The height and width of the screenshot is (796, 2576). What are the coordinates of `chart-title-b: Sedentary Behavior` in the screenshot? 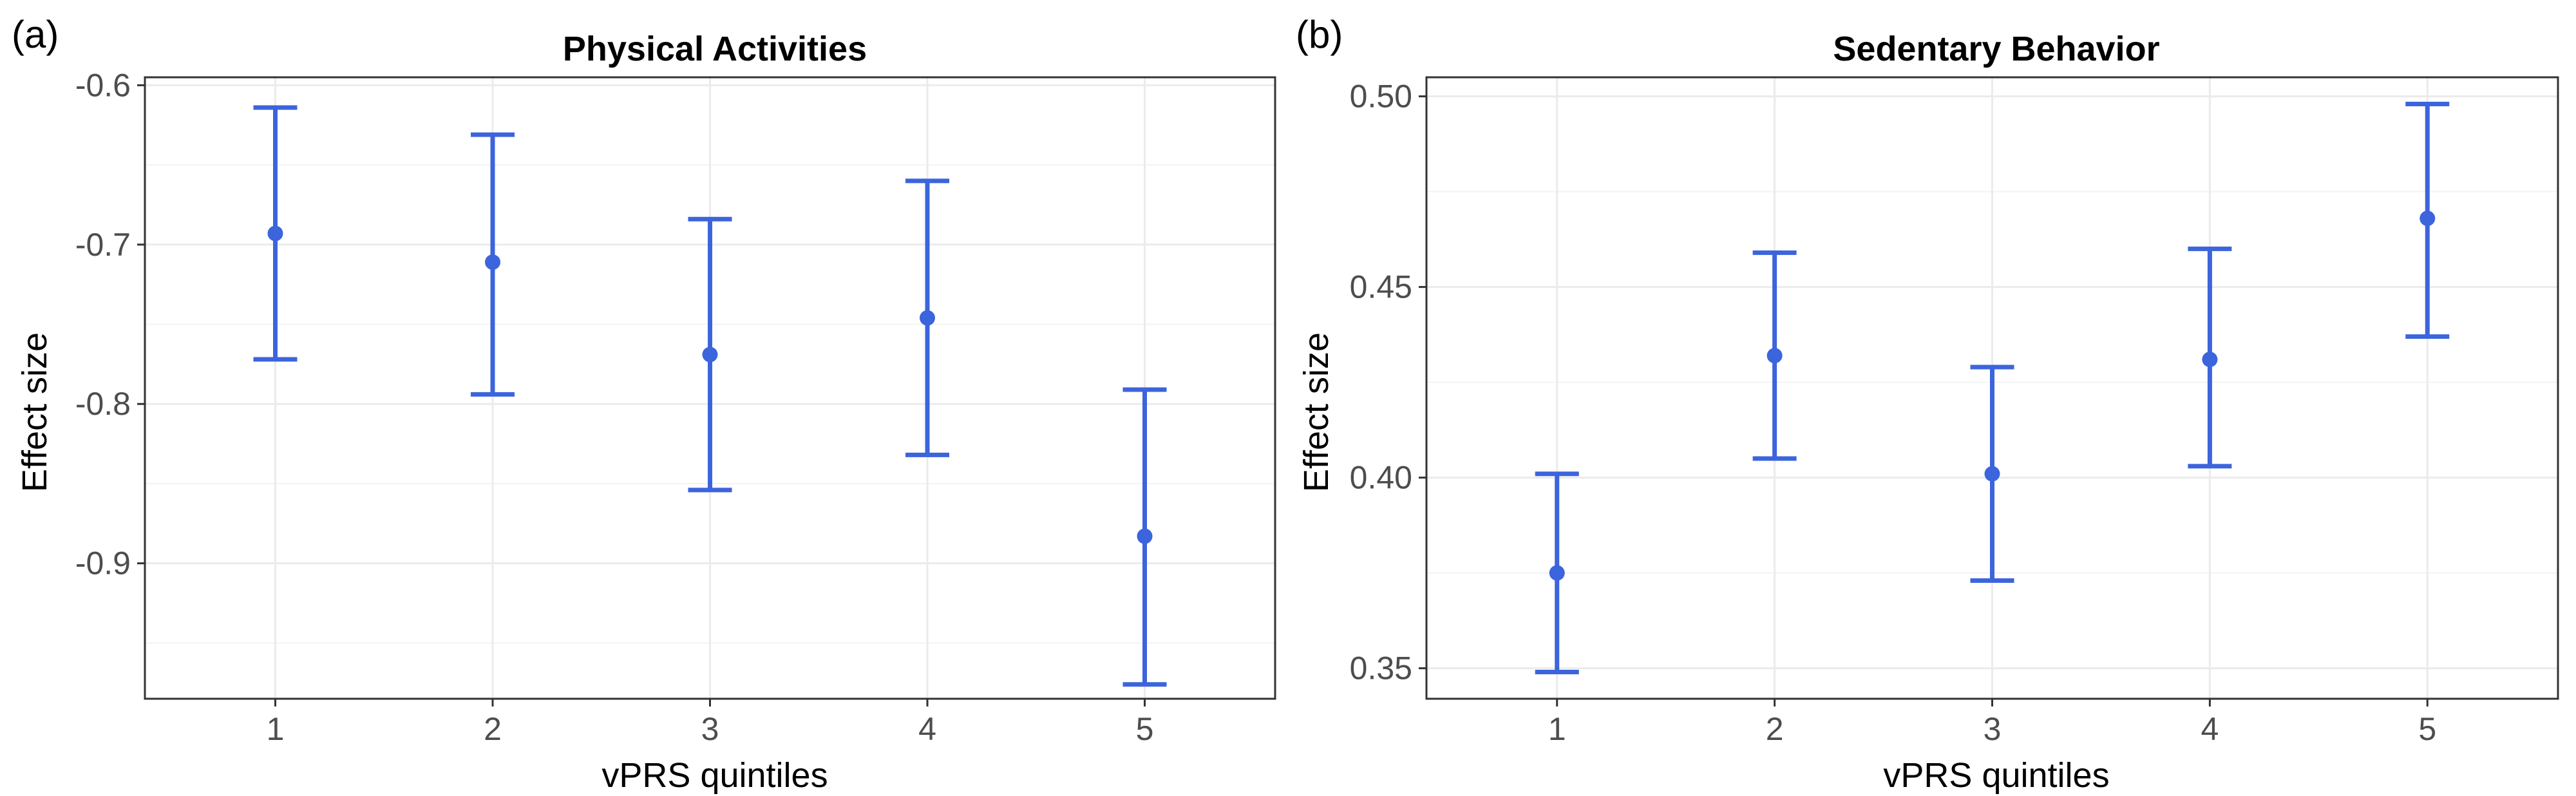 It's located at (1996, 49).